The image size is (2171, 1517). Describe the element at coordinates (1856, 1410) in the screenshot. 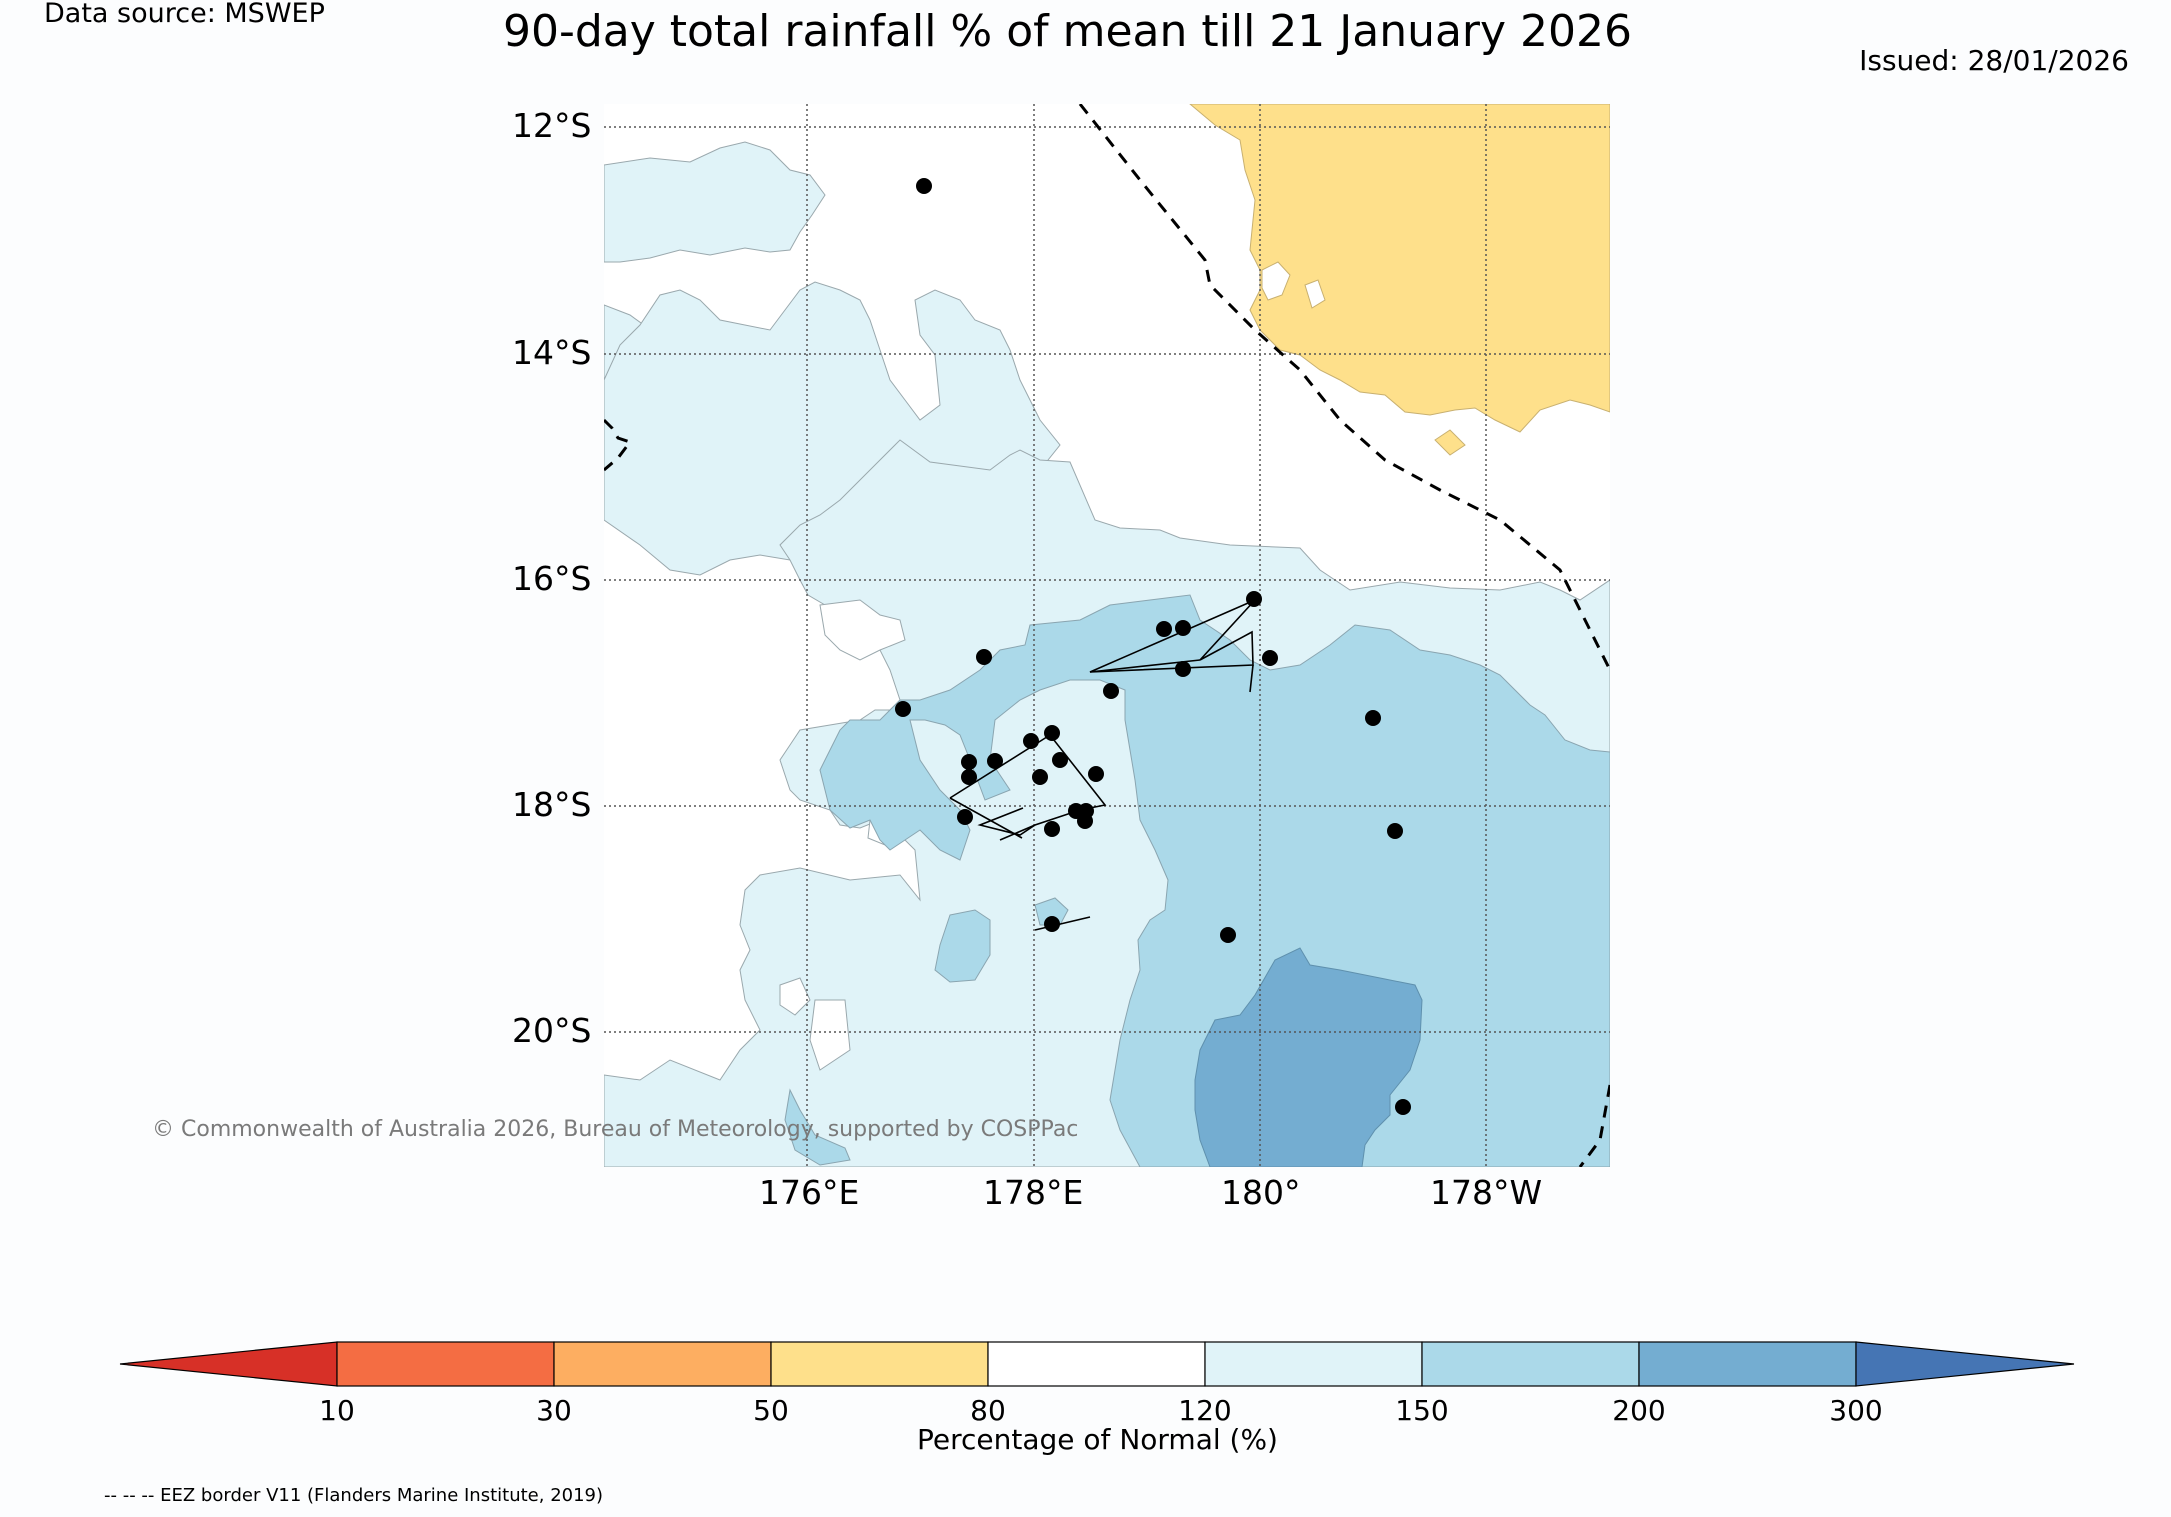

I see `colorbar-tick: 300` at that location.